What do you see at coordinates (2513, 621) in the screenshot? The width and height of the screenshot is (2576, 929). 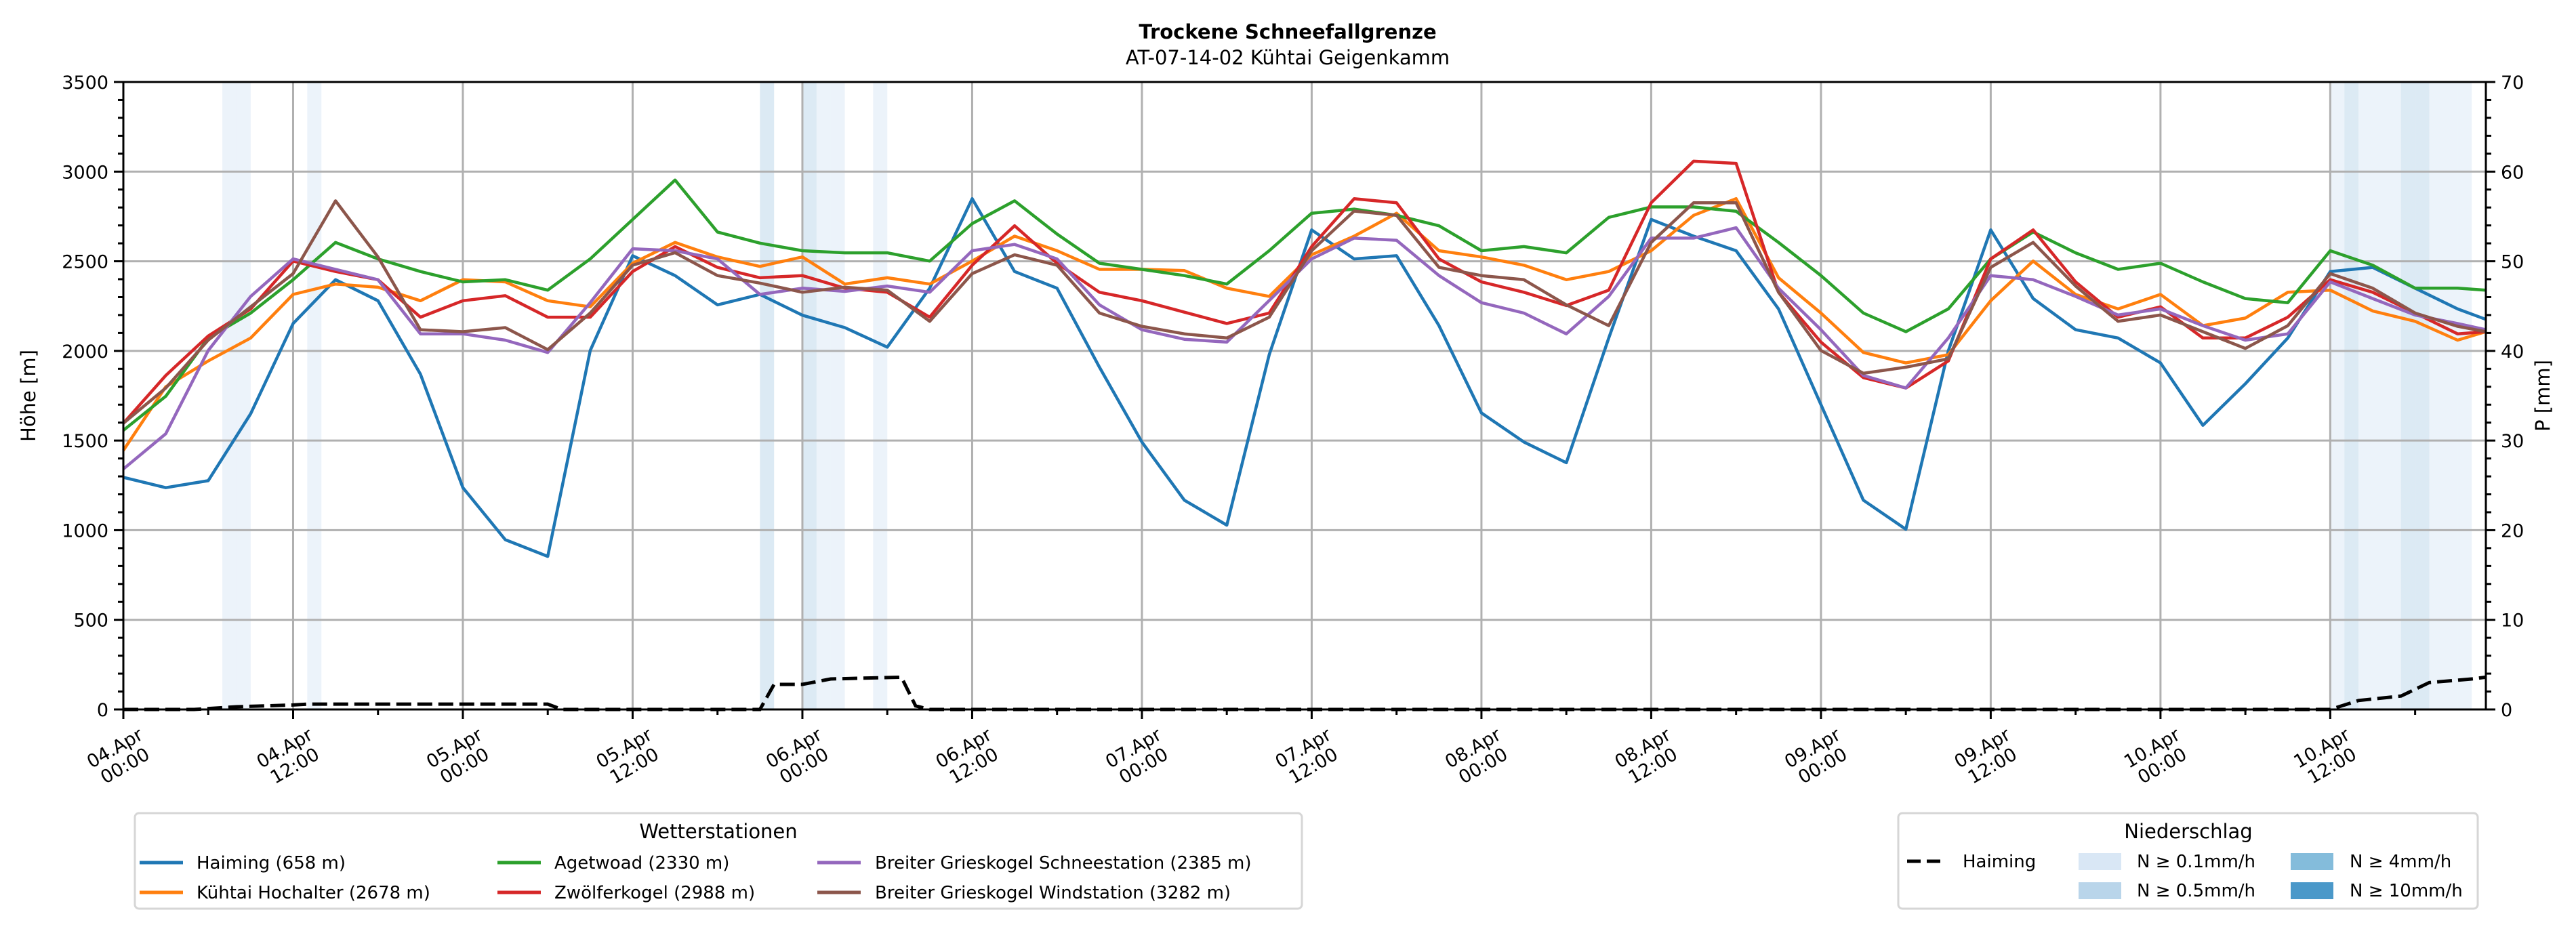 I see `y-right-tick-label: 10` at bounding box center [2513, 621].